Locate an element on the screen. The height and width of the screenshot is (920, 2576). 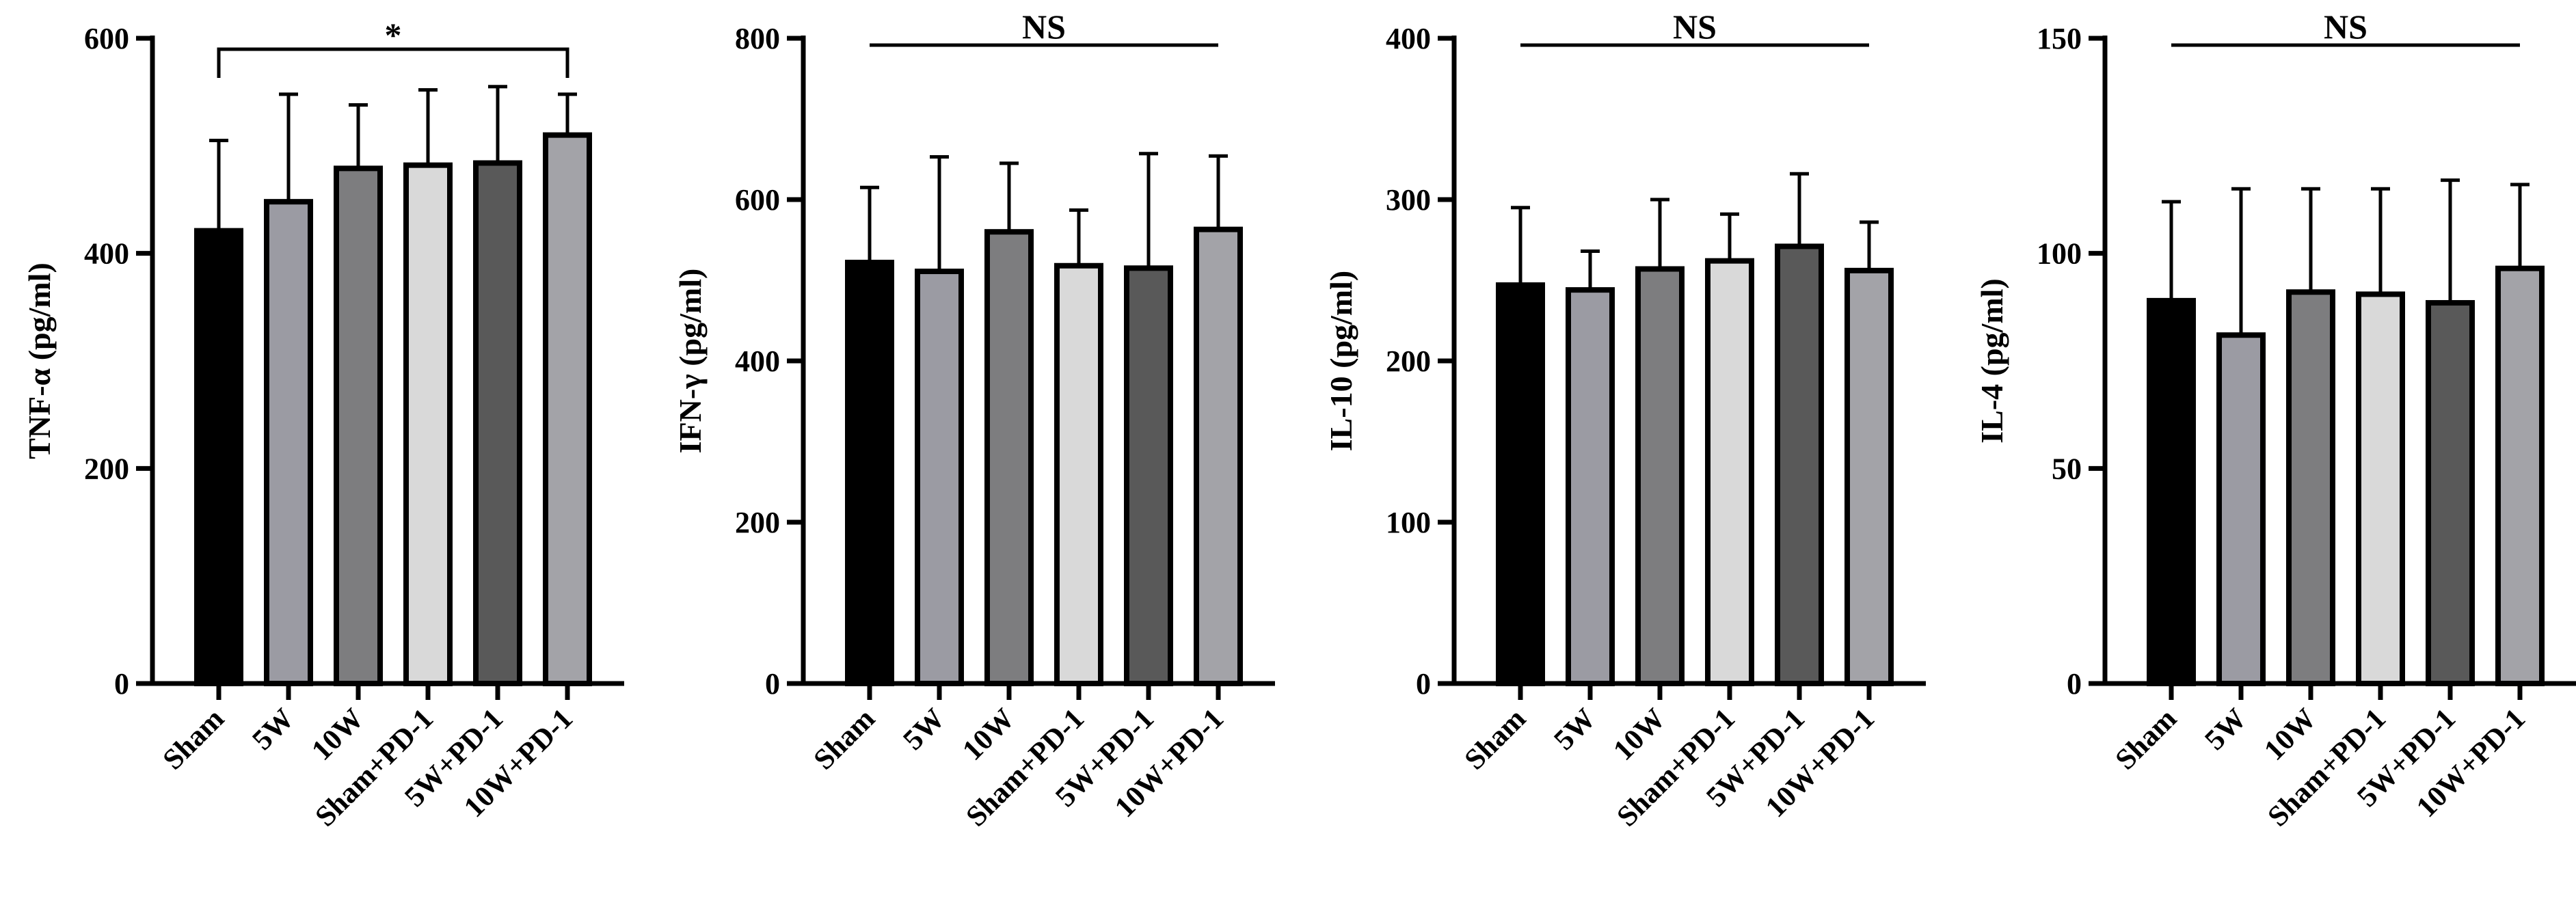
y-axis-title: IL-10 (pg/ml) is located at coordinates (1341, 362).